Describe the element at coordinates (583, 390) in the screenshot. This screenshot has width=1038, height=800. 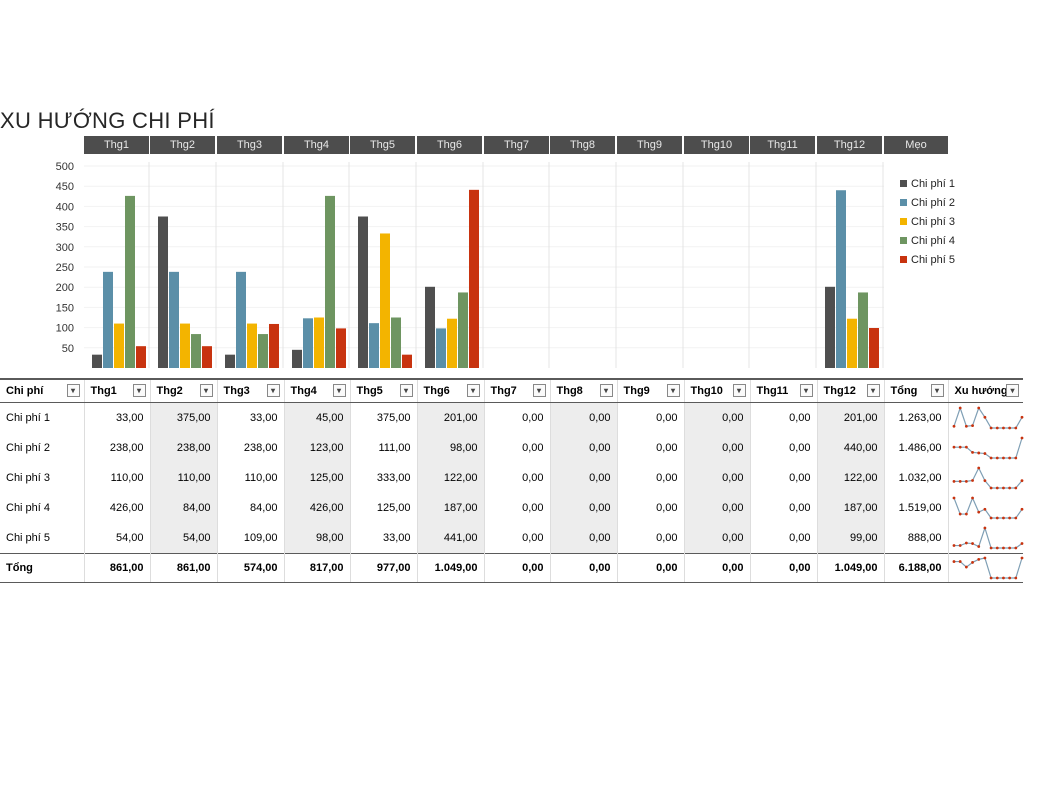
I see `column-header-9: Thg8 ▾` at that location.